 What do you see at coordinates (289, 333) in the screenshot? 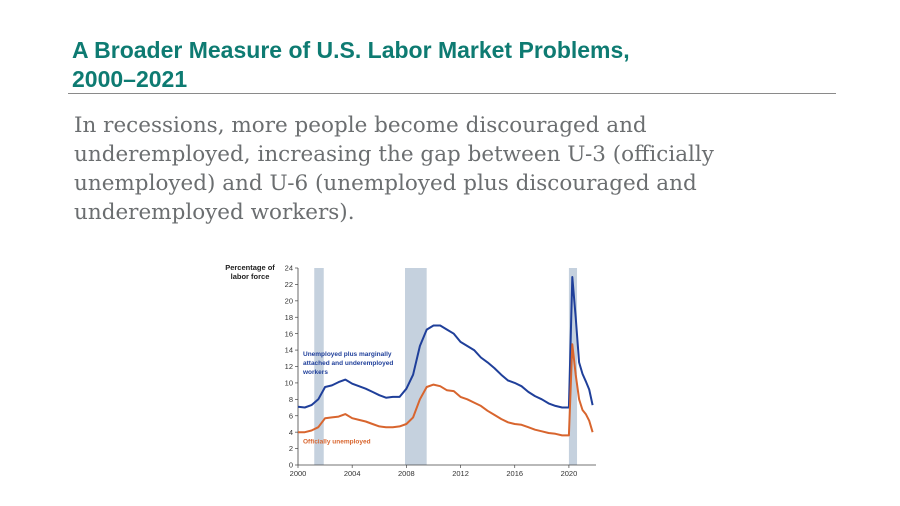
I see `y-tick-label: 16` at bounding box center [289, 333].